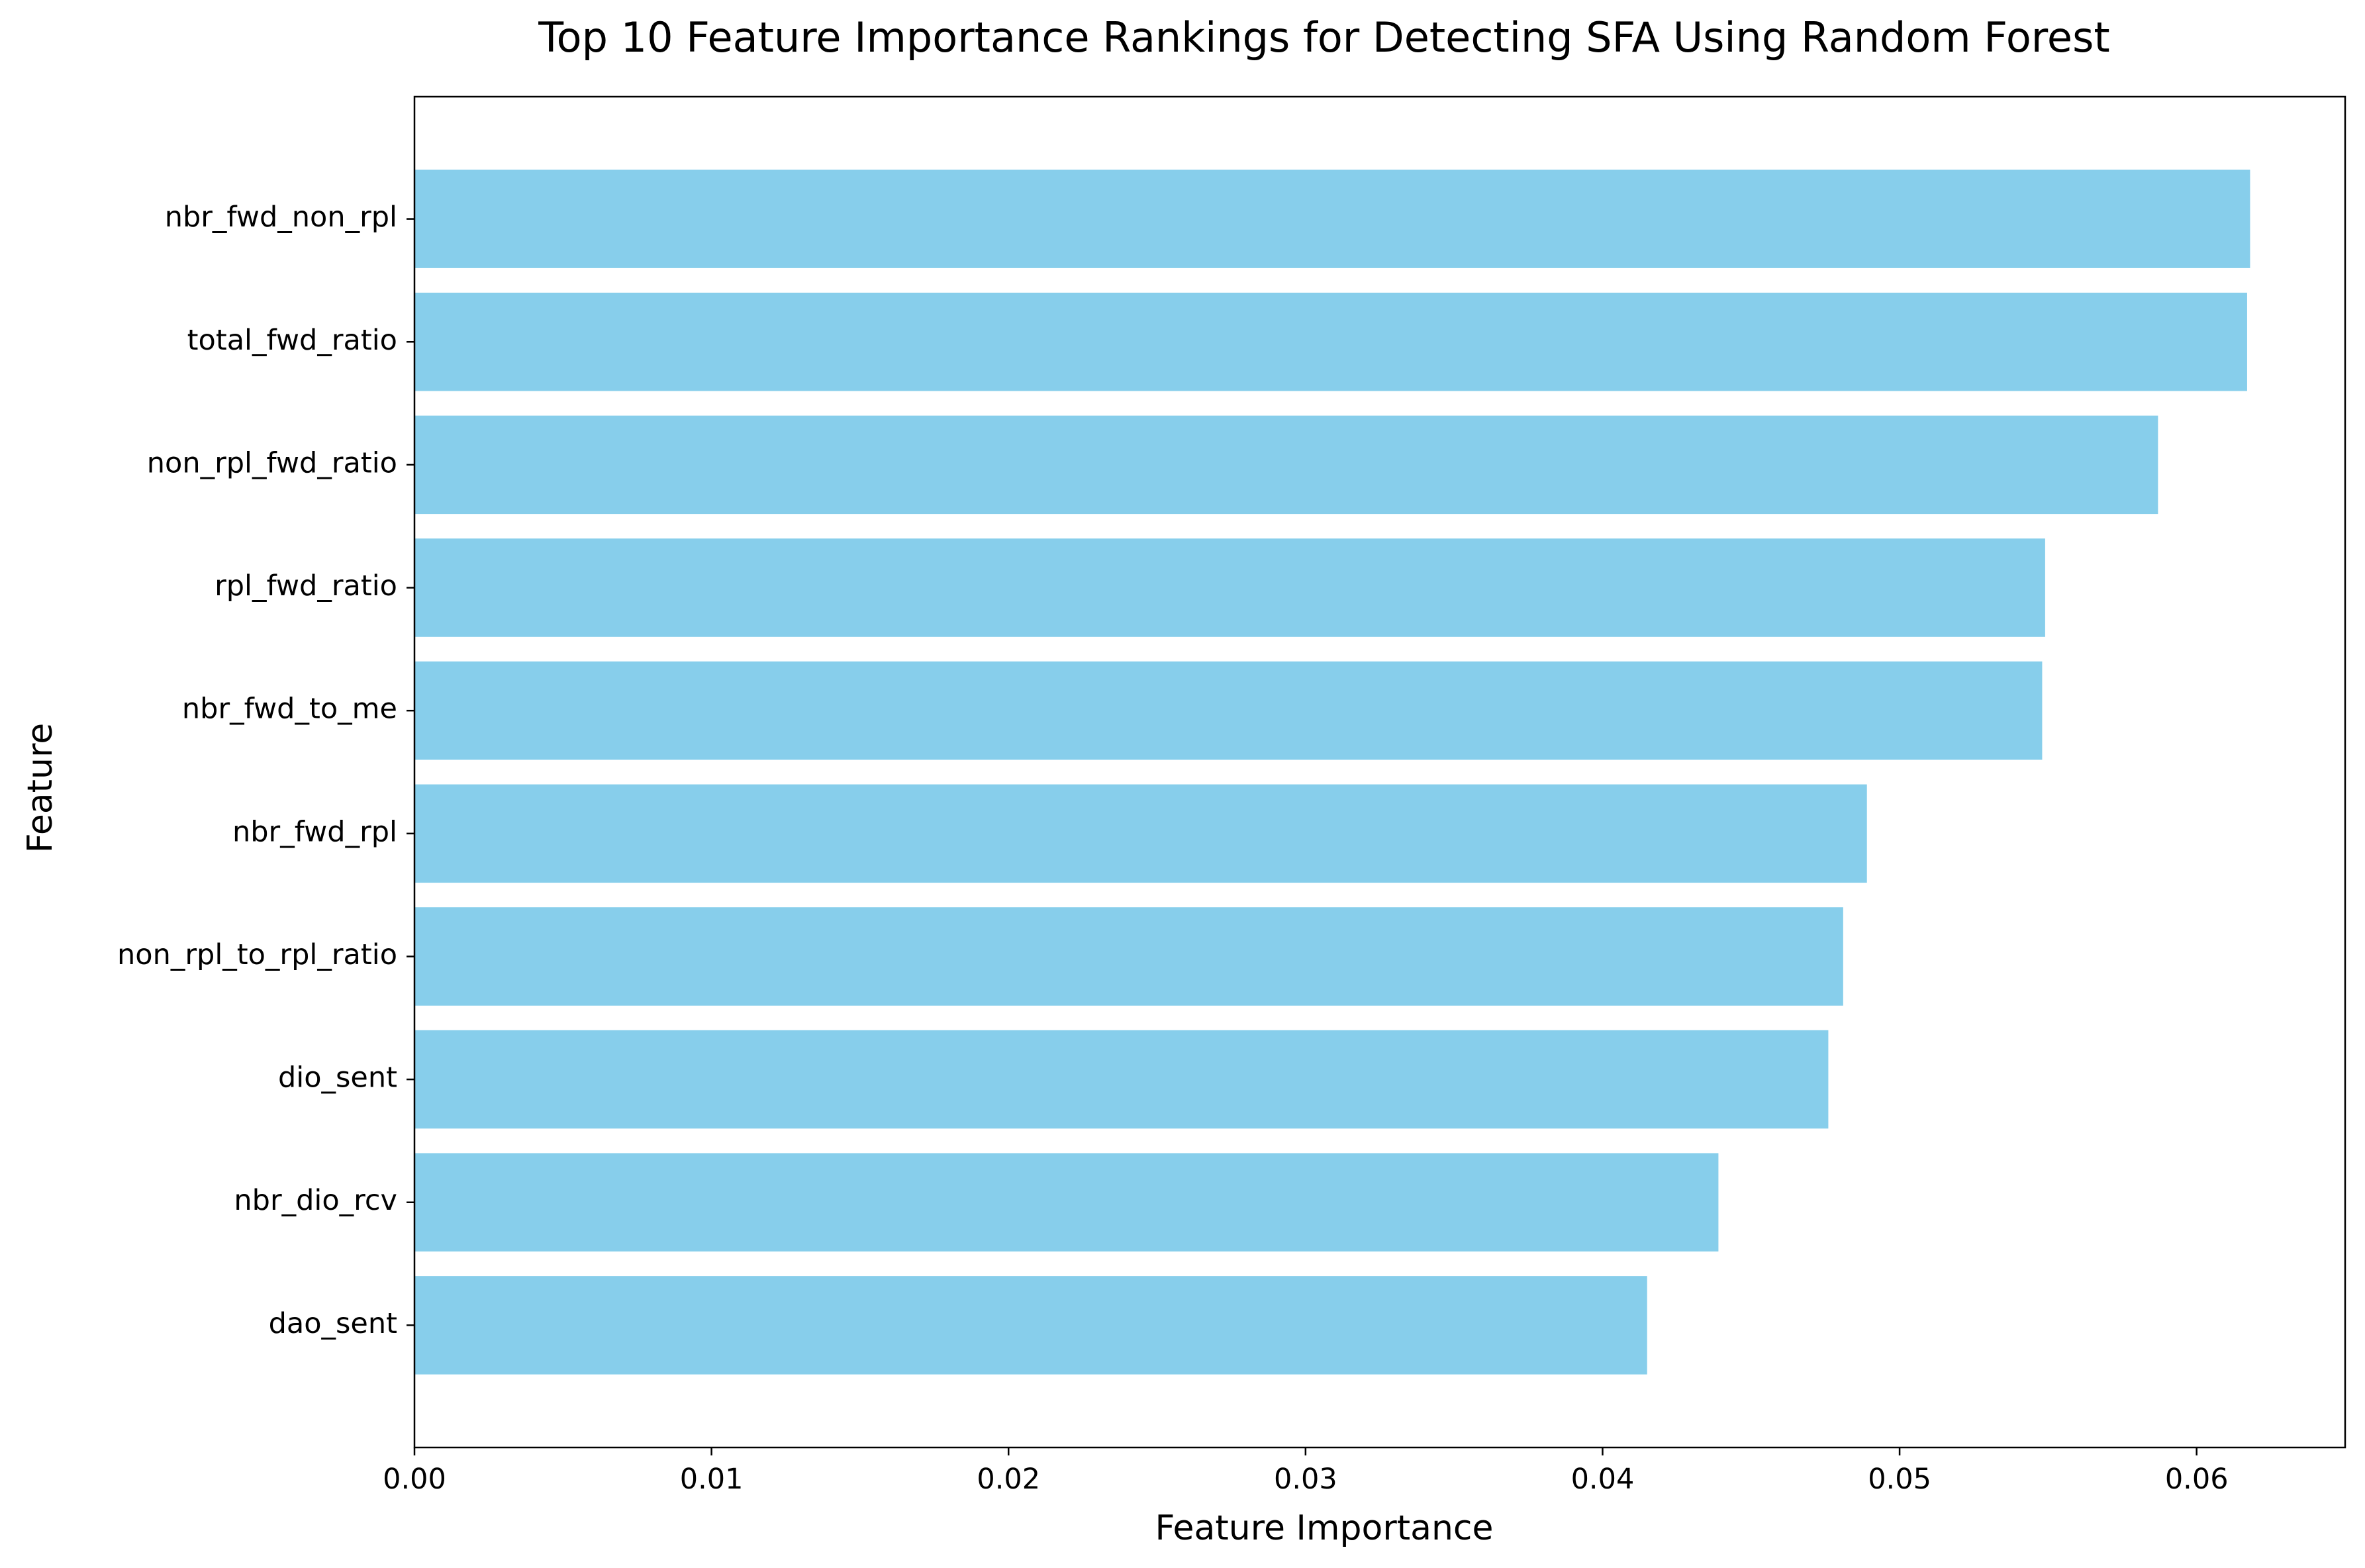 The height and width of the screenshot is (1568, 2365). What do you see at coordinates (1229, 710) in the screenshot?
I see `bar-nbr-fwd-to-me` at bounding box center [1229, 710].